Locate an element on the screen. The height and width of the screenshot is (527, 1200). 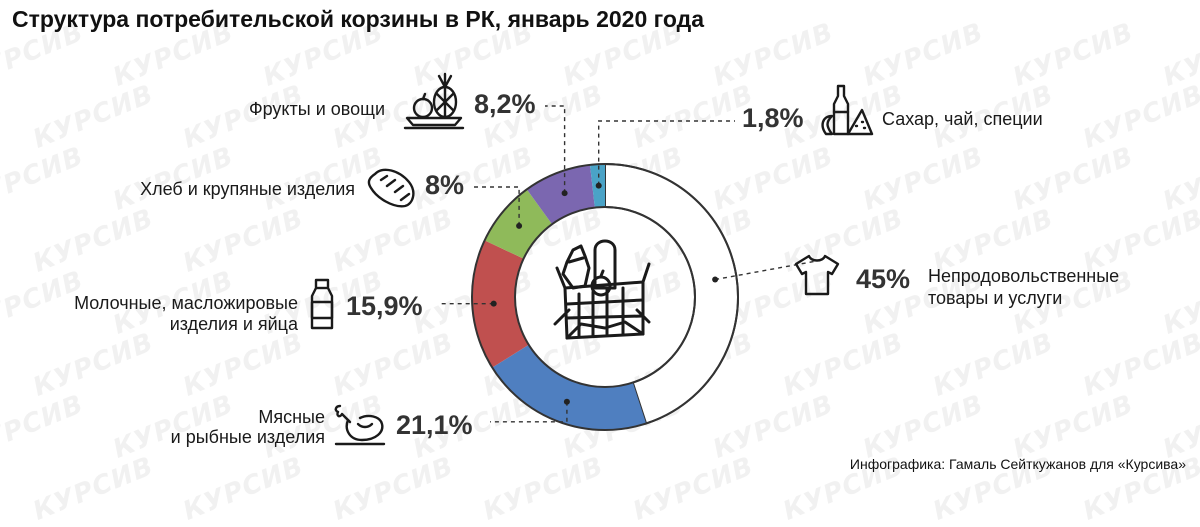
bread-loaf-icon is located at coordinates (391, 188).